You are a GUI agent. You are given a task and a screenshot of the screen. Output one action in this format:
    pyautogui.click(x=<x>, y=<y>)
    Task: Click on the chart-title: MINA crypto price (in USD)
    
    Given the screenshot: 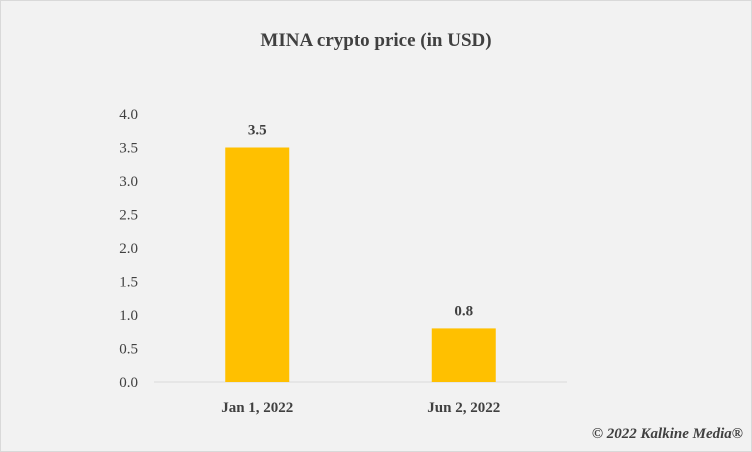 What is the action you would take?
    pyautogui.click(x=376, y=40)
    